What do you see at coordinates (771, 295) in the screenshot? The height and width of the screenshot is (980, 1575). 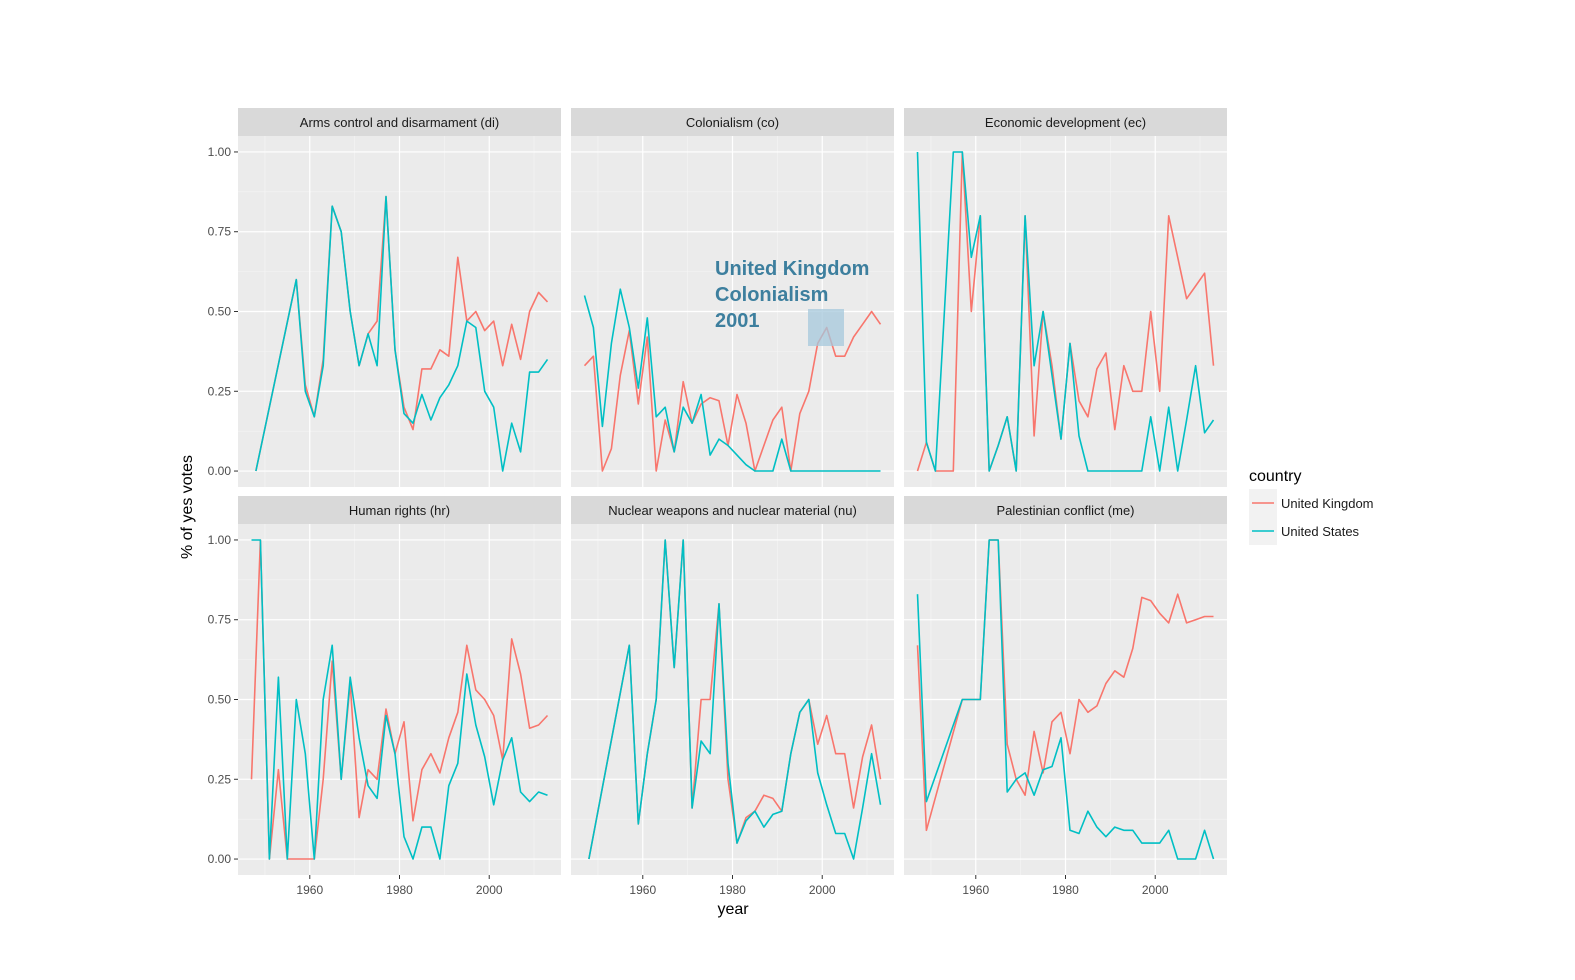 I see `annotation-line-2: Colonialism` at bounding box center [771, 295].